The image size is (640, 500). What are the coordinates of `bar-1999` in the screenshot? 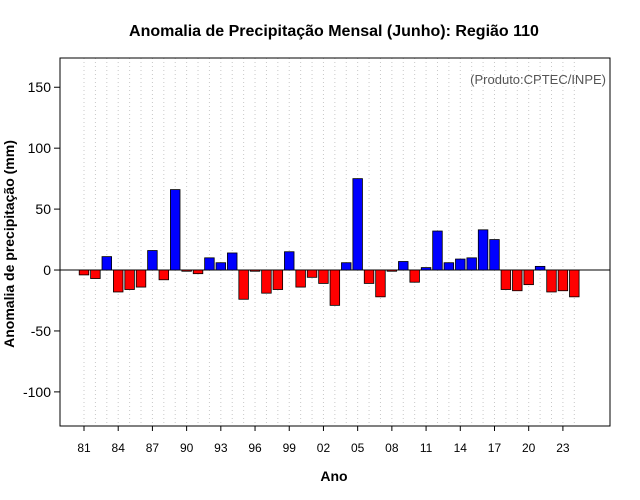 It's located at (289, 261).